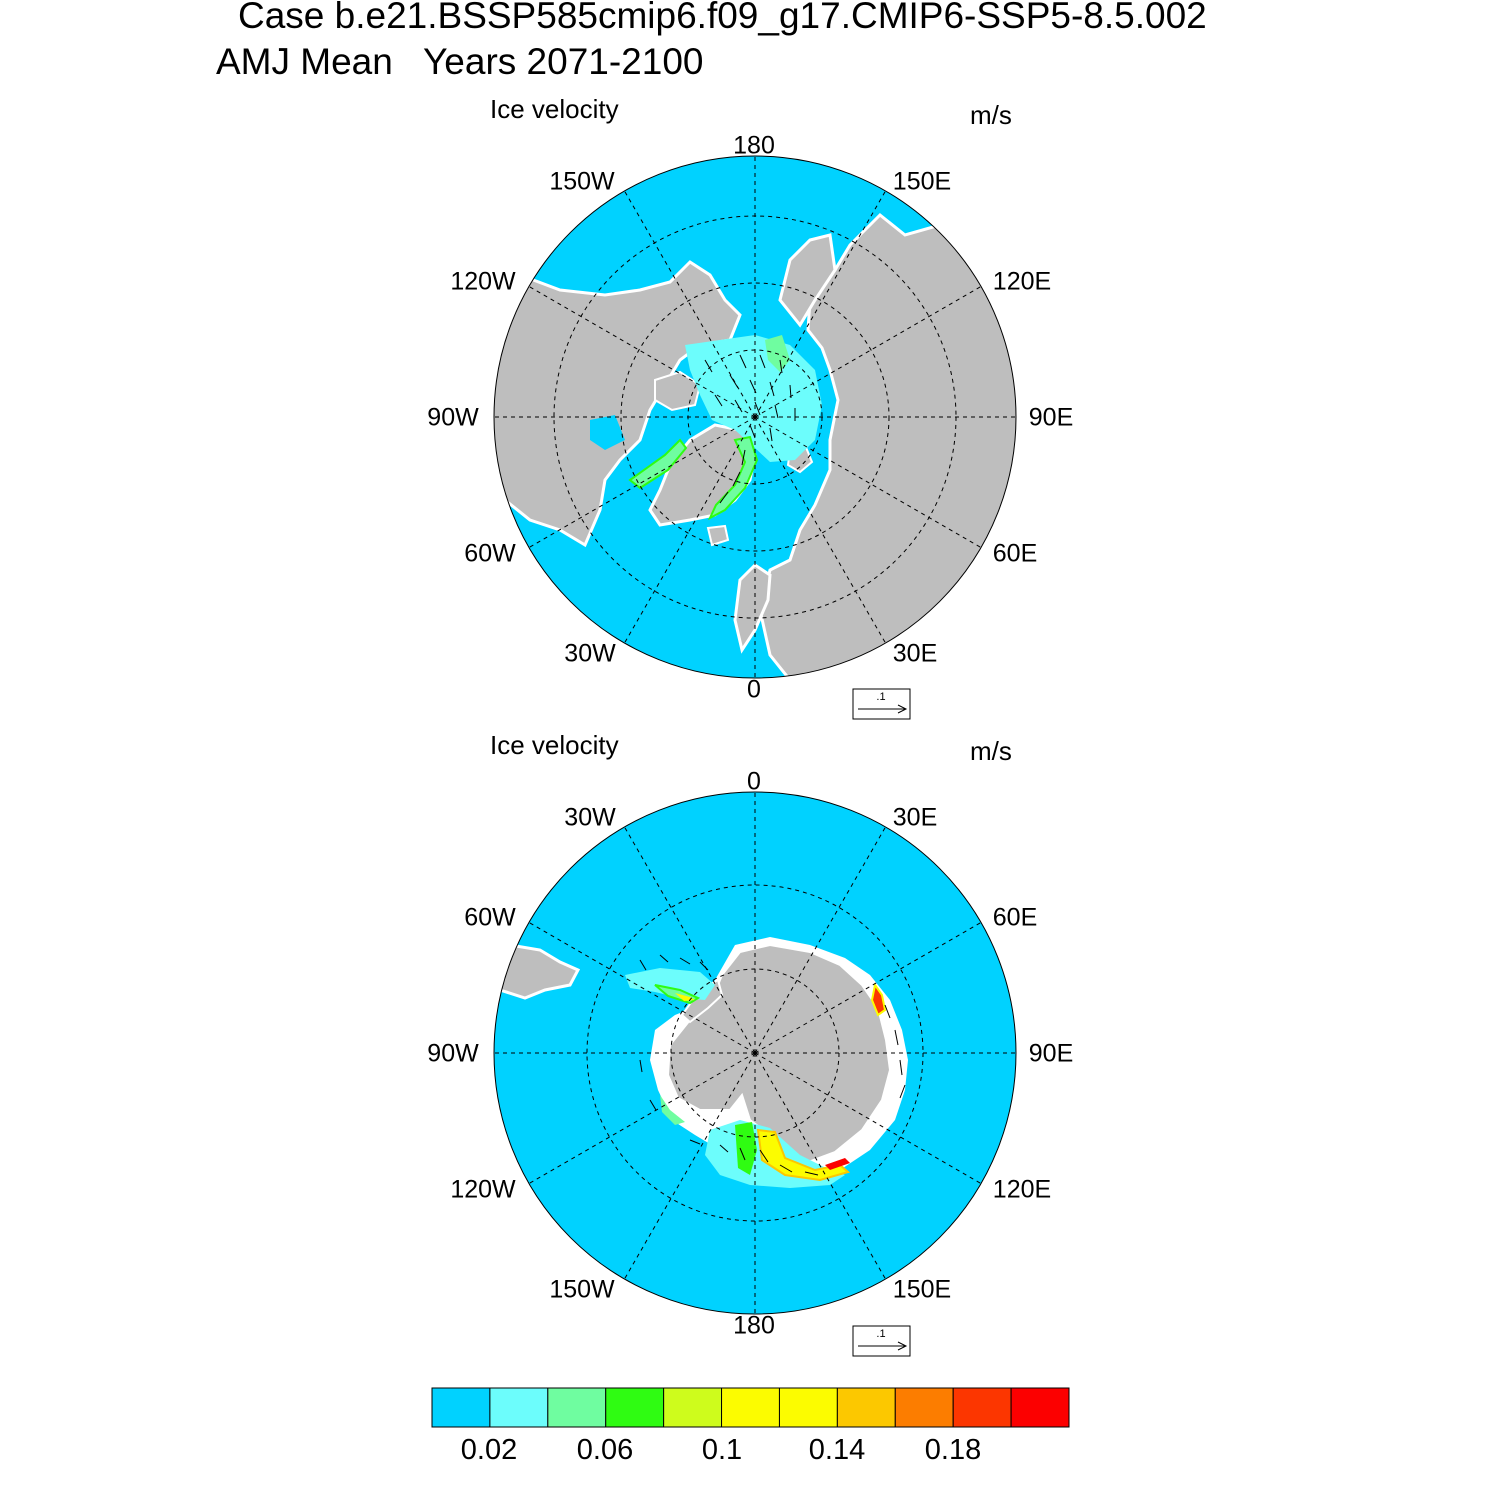 Image resolution: width=1500 pixels, height=1500 pixels. What do you see at coordinates (1015, 553) in the screenshot?
I see `arctic-lon-label-60e: 60E` at bounding box center [1015, 553].